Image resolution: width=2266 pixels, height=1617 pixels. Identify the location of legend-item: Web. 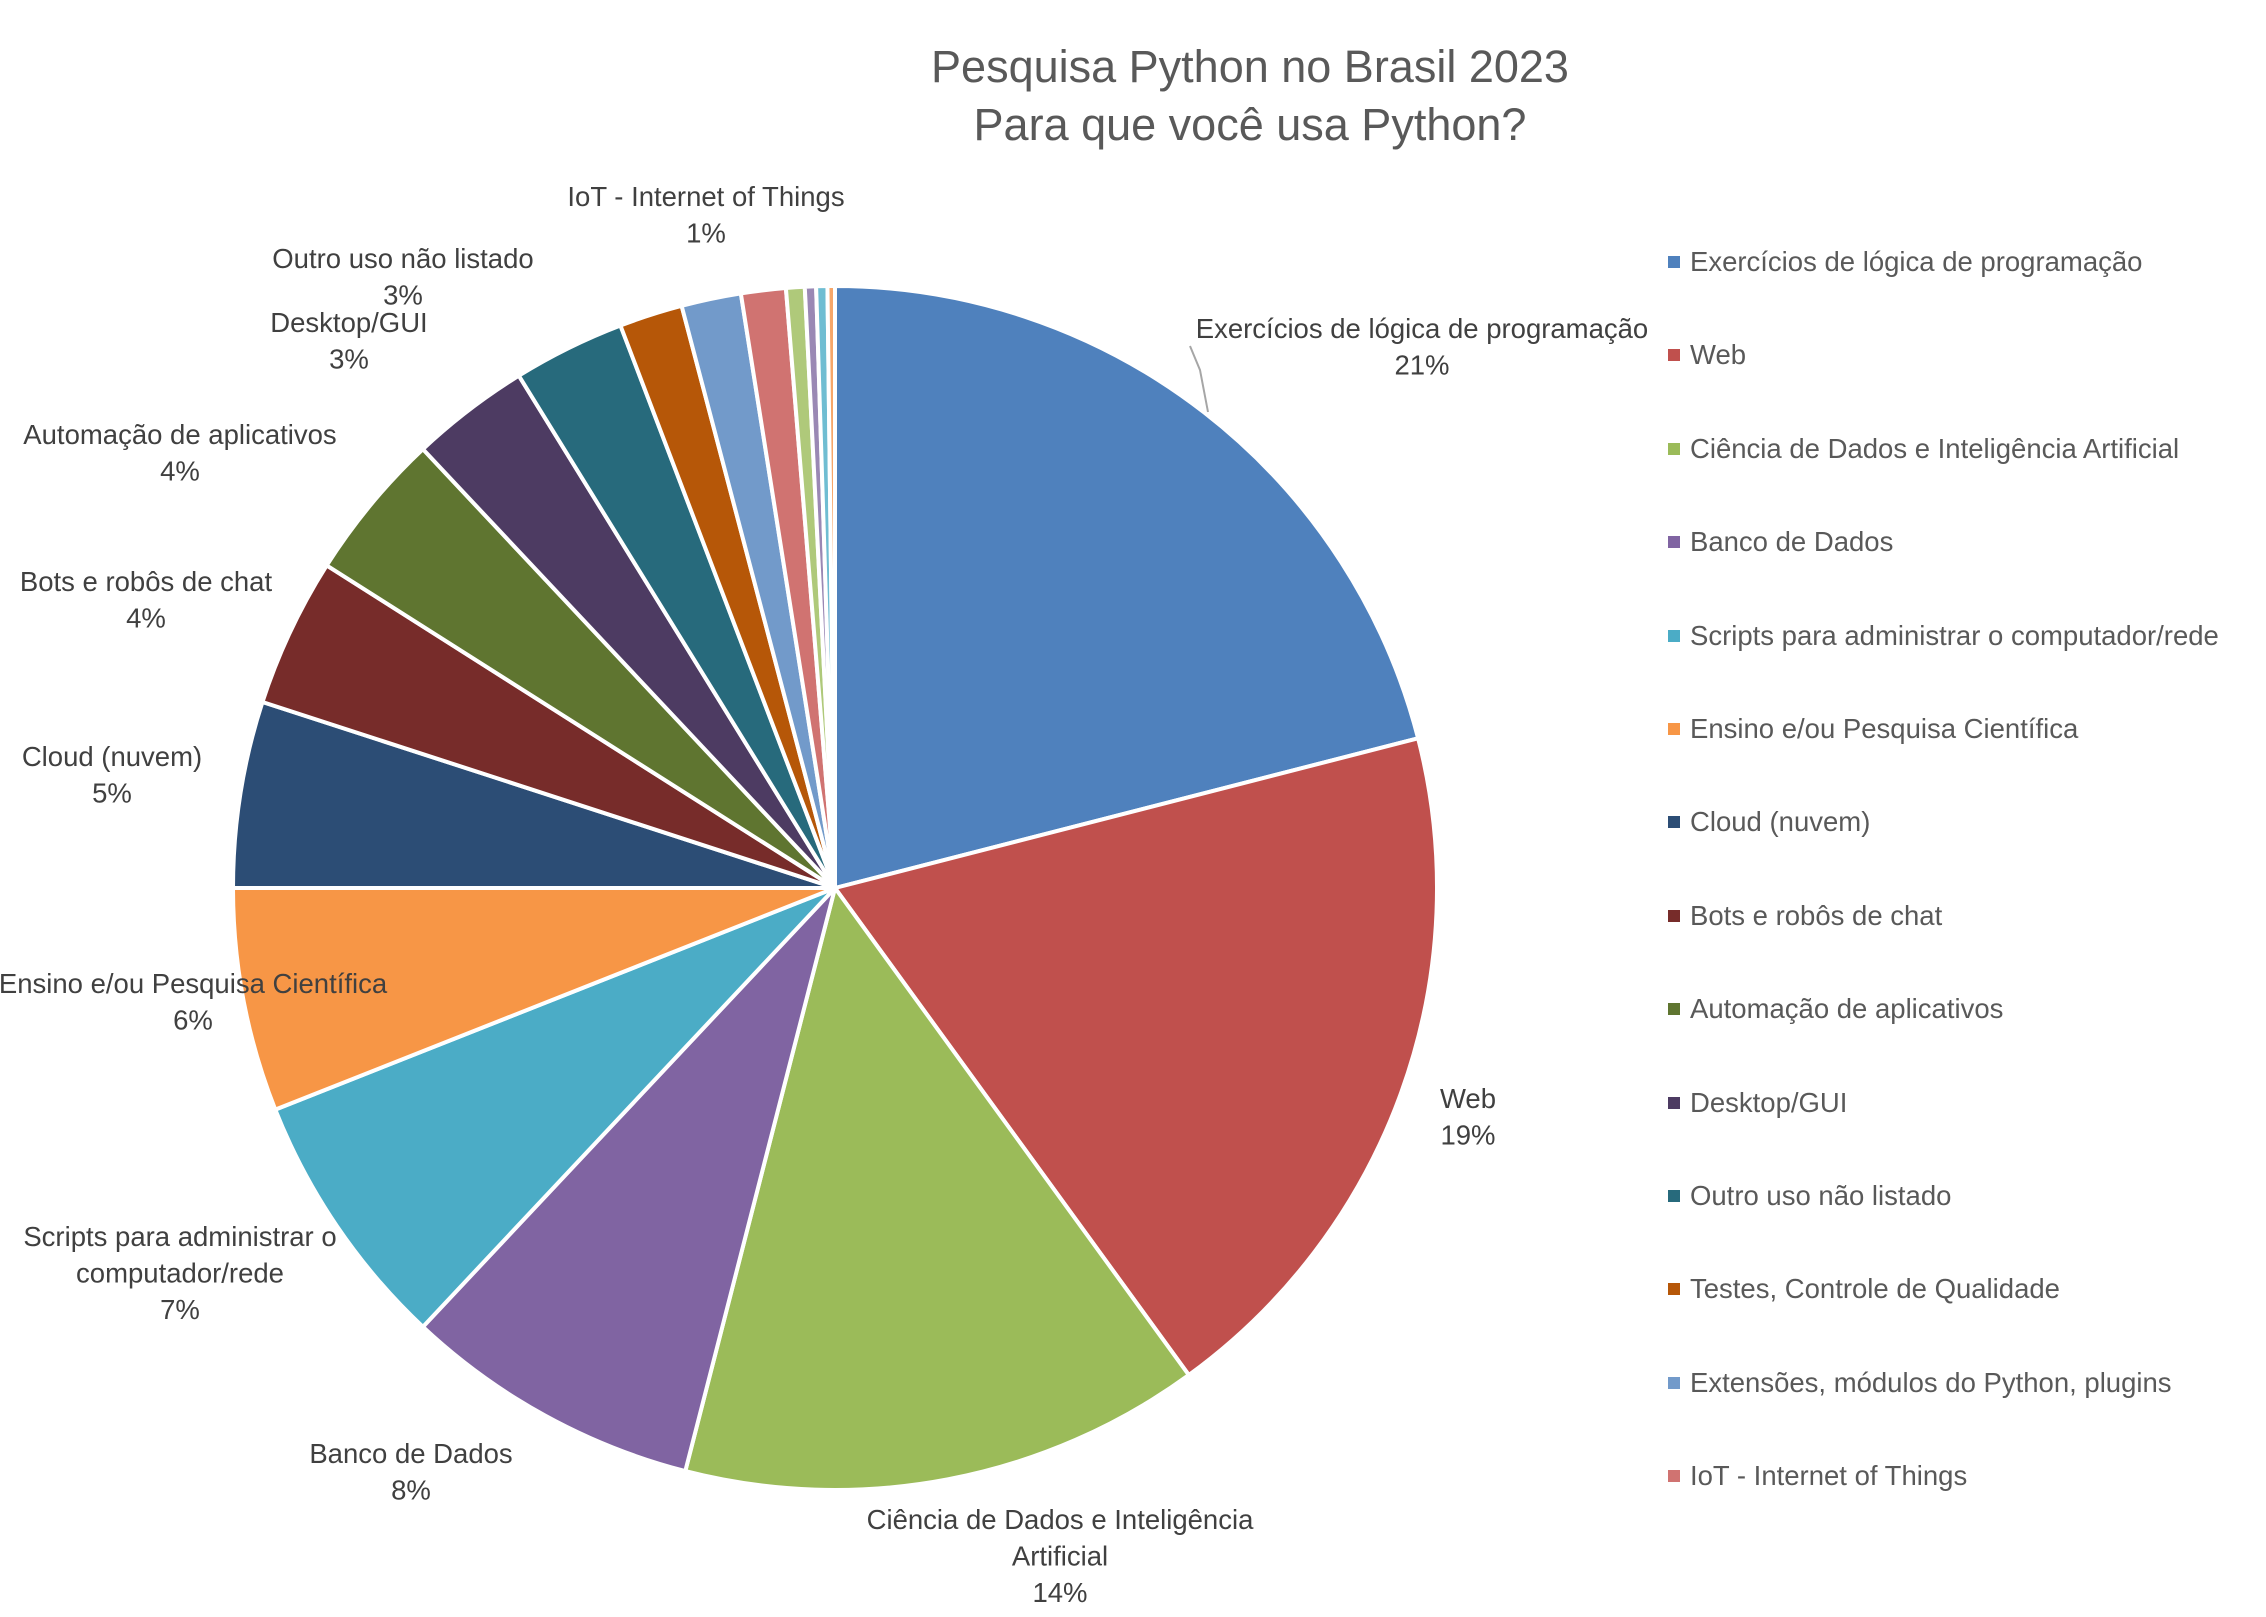
(1963, 379).